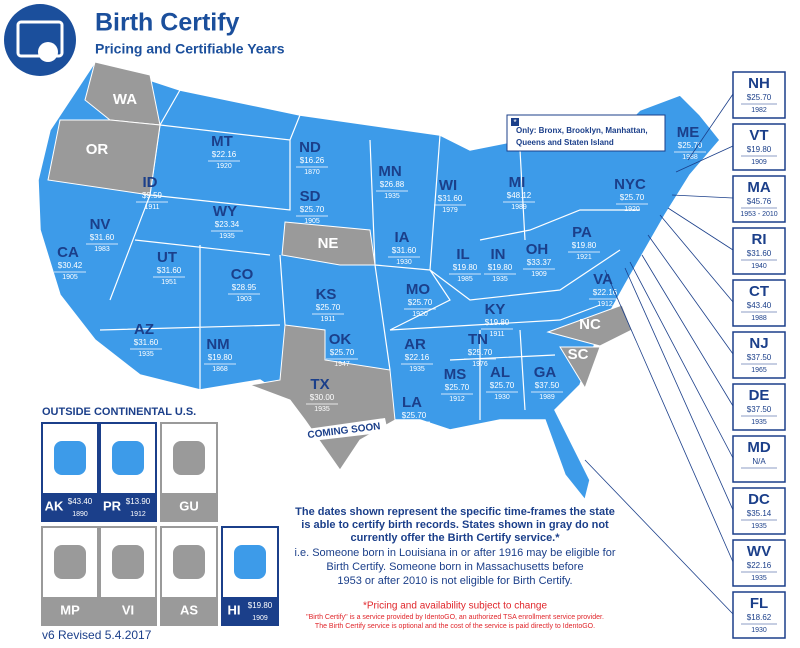 The width and height of the screenshot is (800, 648). I want to click on tile-price: $43.40, so click(80, 501).